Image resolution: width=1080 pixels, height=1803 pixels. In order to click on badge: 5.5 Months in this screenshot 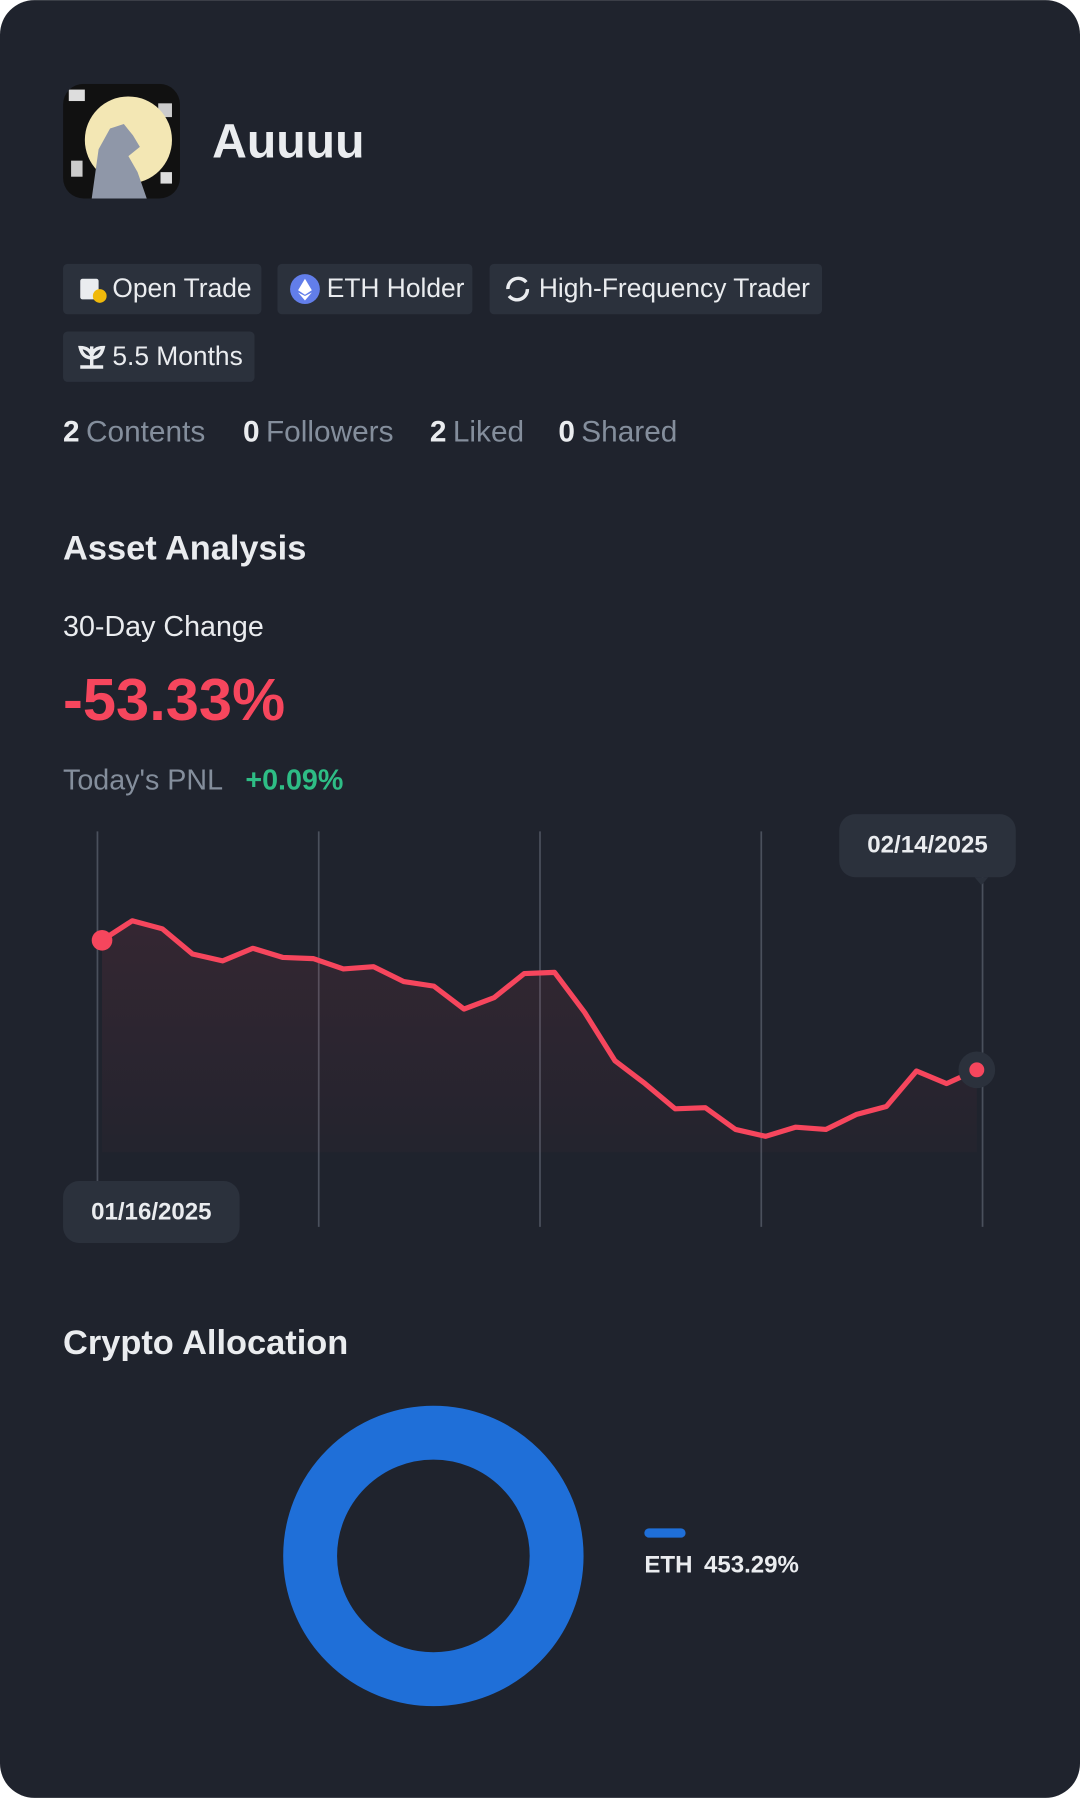, I will do `click(159, 356)`.